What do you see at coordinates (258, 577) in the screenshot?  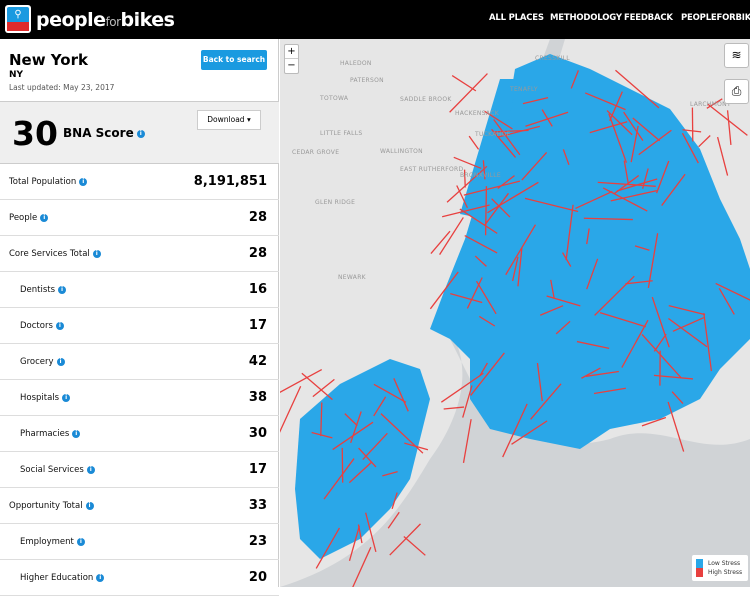 I see `metric-value: 20` at bounding box center [258, 577].